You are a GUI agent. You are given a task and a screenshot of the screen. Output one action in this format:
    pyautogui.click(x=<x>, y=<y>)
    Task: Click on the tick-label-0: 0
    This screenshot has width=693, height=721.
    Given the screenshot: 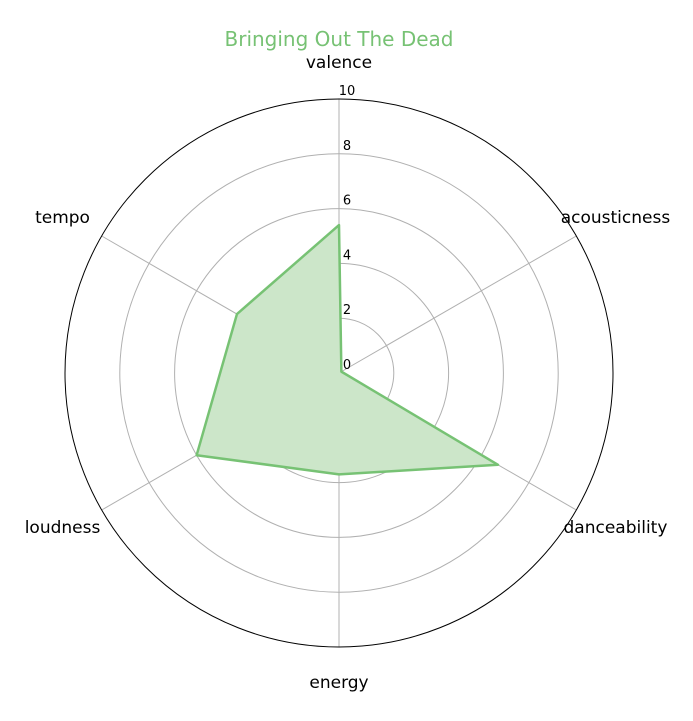 What is the action you would take?
    pyautogui.click(x=347, y=365)
    